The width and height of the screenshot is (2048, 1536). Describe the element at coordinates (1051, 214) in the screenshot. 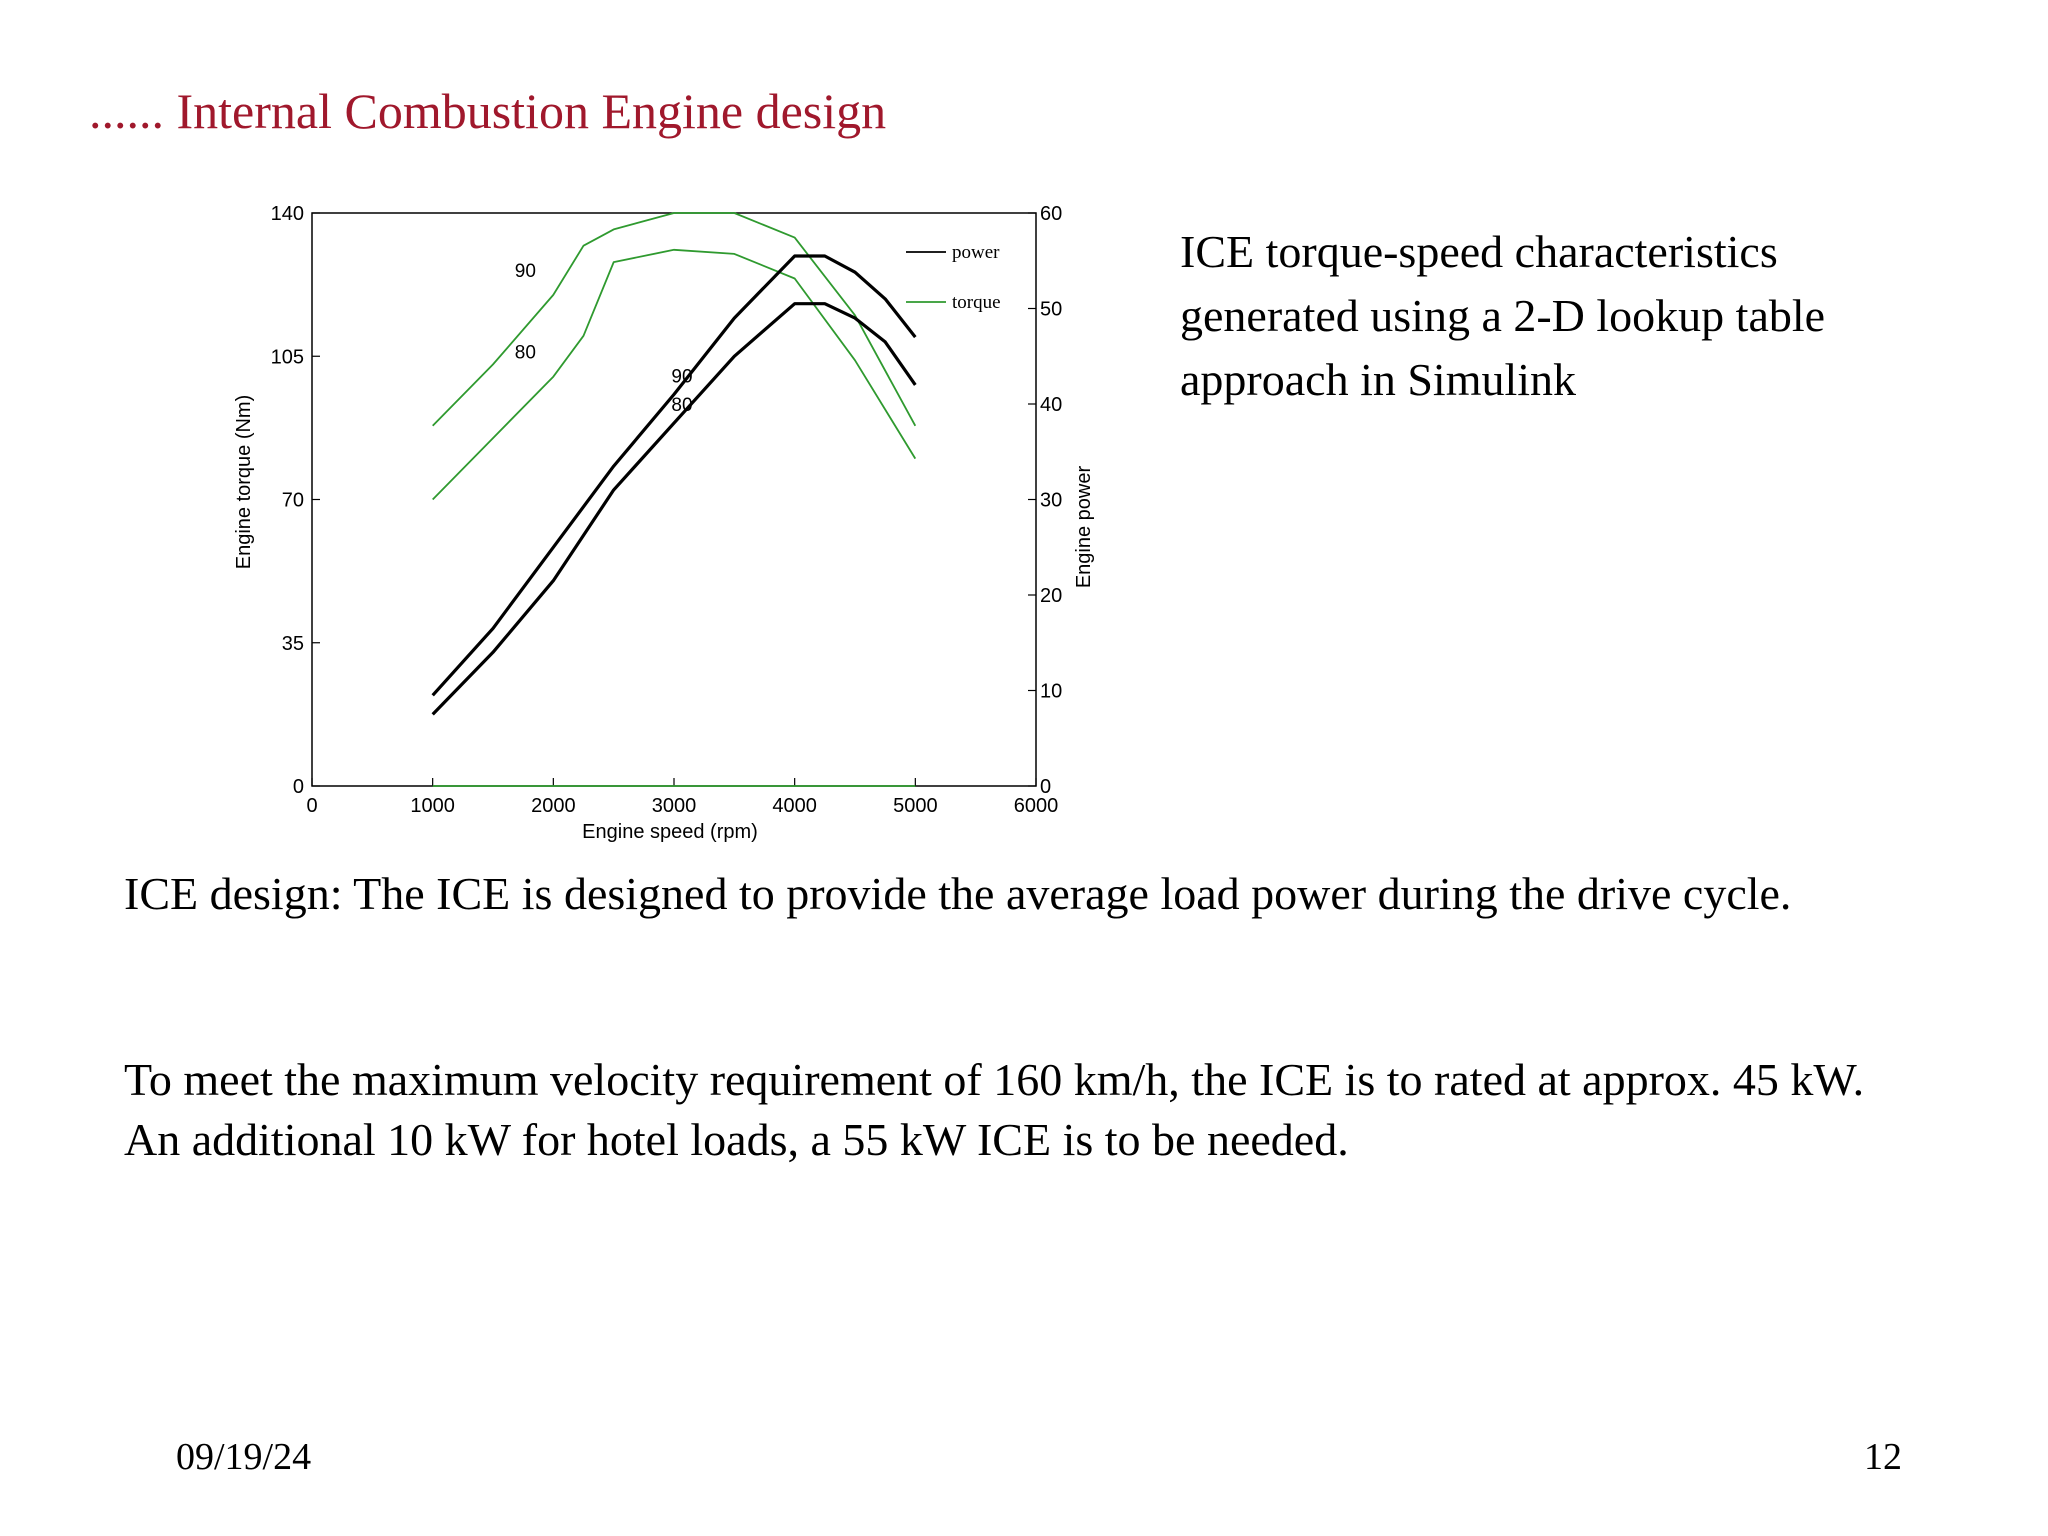

I see `y-tick-label-right: 60` at that location.